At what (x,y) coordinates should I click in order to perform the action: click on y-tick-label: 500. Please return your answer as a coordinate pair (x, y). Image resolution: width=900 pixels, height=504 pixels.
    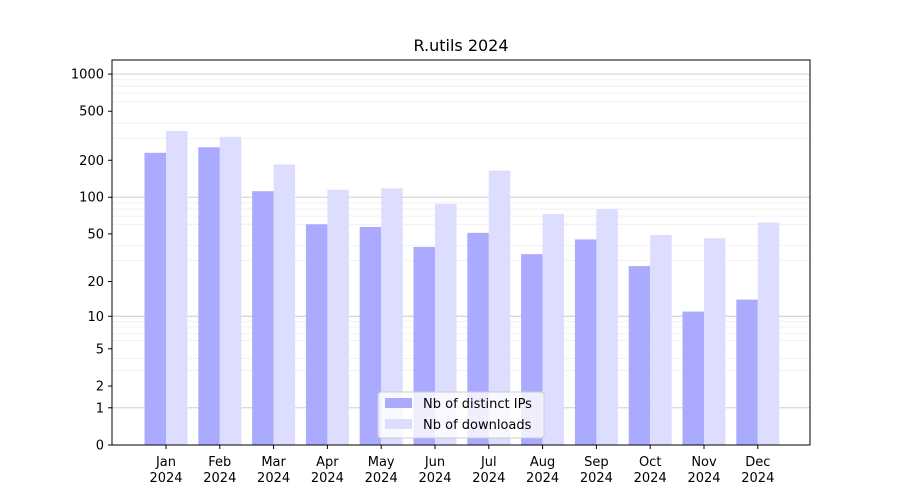
    Looking at the image, I should click on (91, 112).